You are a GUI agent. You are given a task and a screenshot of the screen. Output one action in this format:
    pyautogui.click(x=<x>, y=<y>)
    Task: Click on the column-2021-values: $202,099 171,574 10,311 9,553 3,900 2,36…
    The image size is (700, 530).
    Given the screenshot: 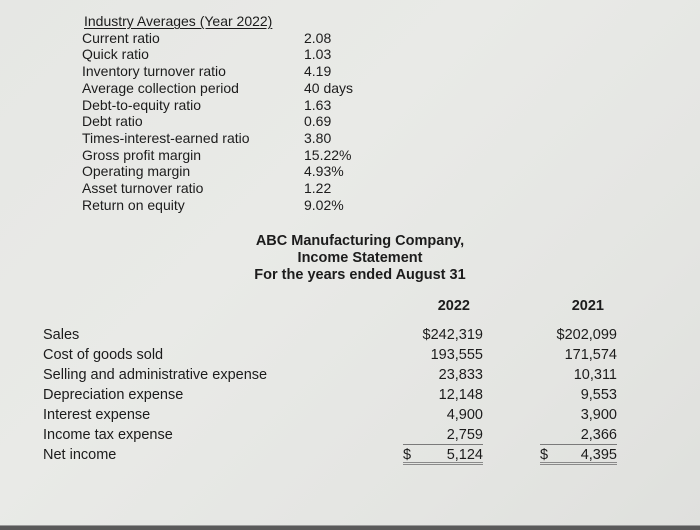 What is the action you would take?
    pyautogui.click(x=578, y=395)
    